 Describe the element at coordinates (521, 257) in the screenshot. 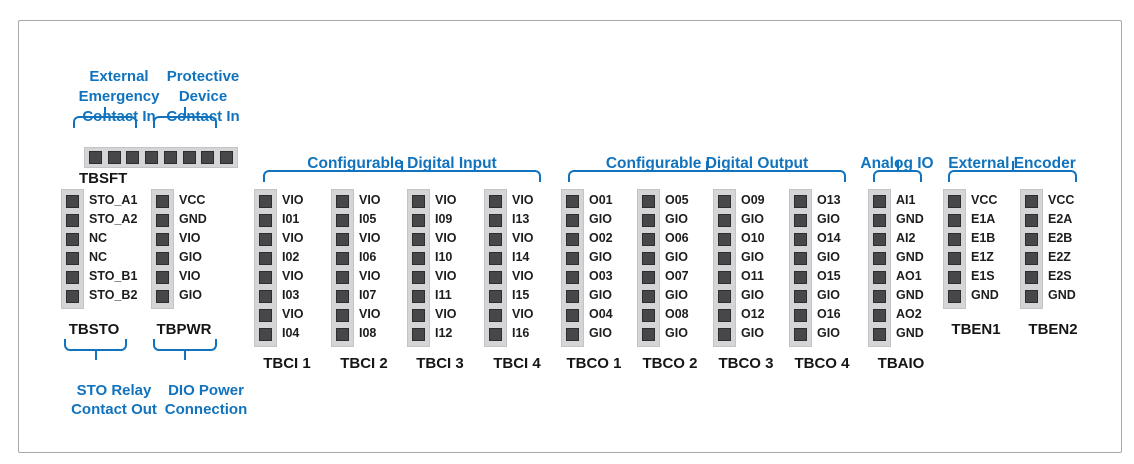

I see `pin-label: I14` at that location.